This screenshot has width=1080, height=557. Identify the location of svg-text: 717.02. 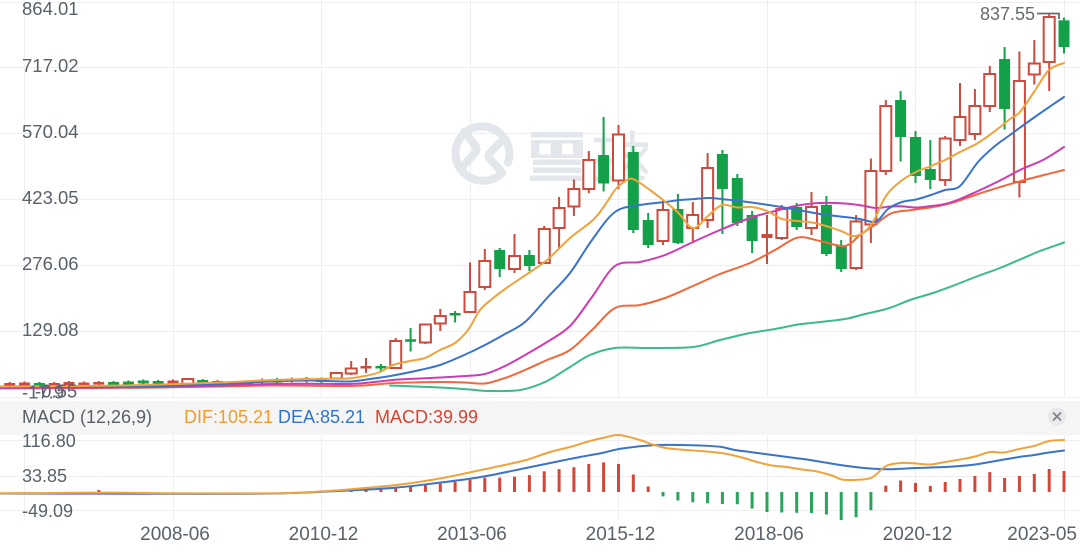
(50, 65).